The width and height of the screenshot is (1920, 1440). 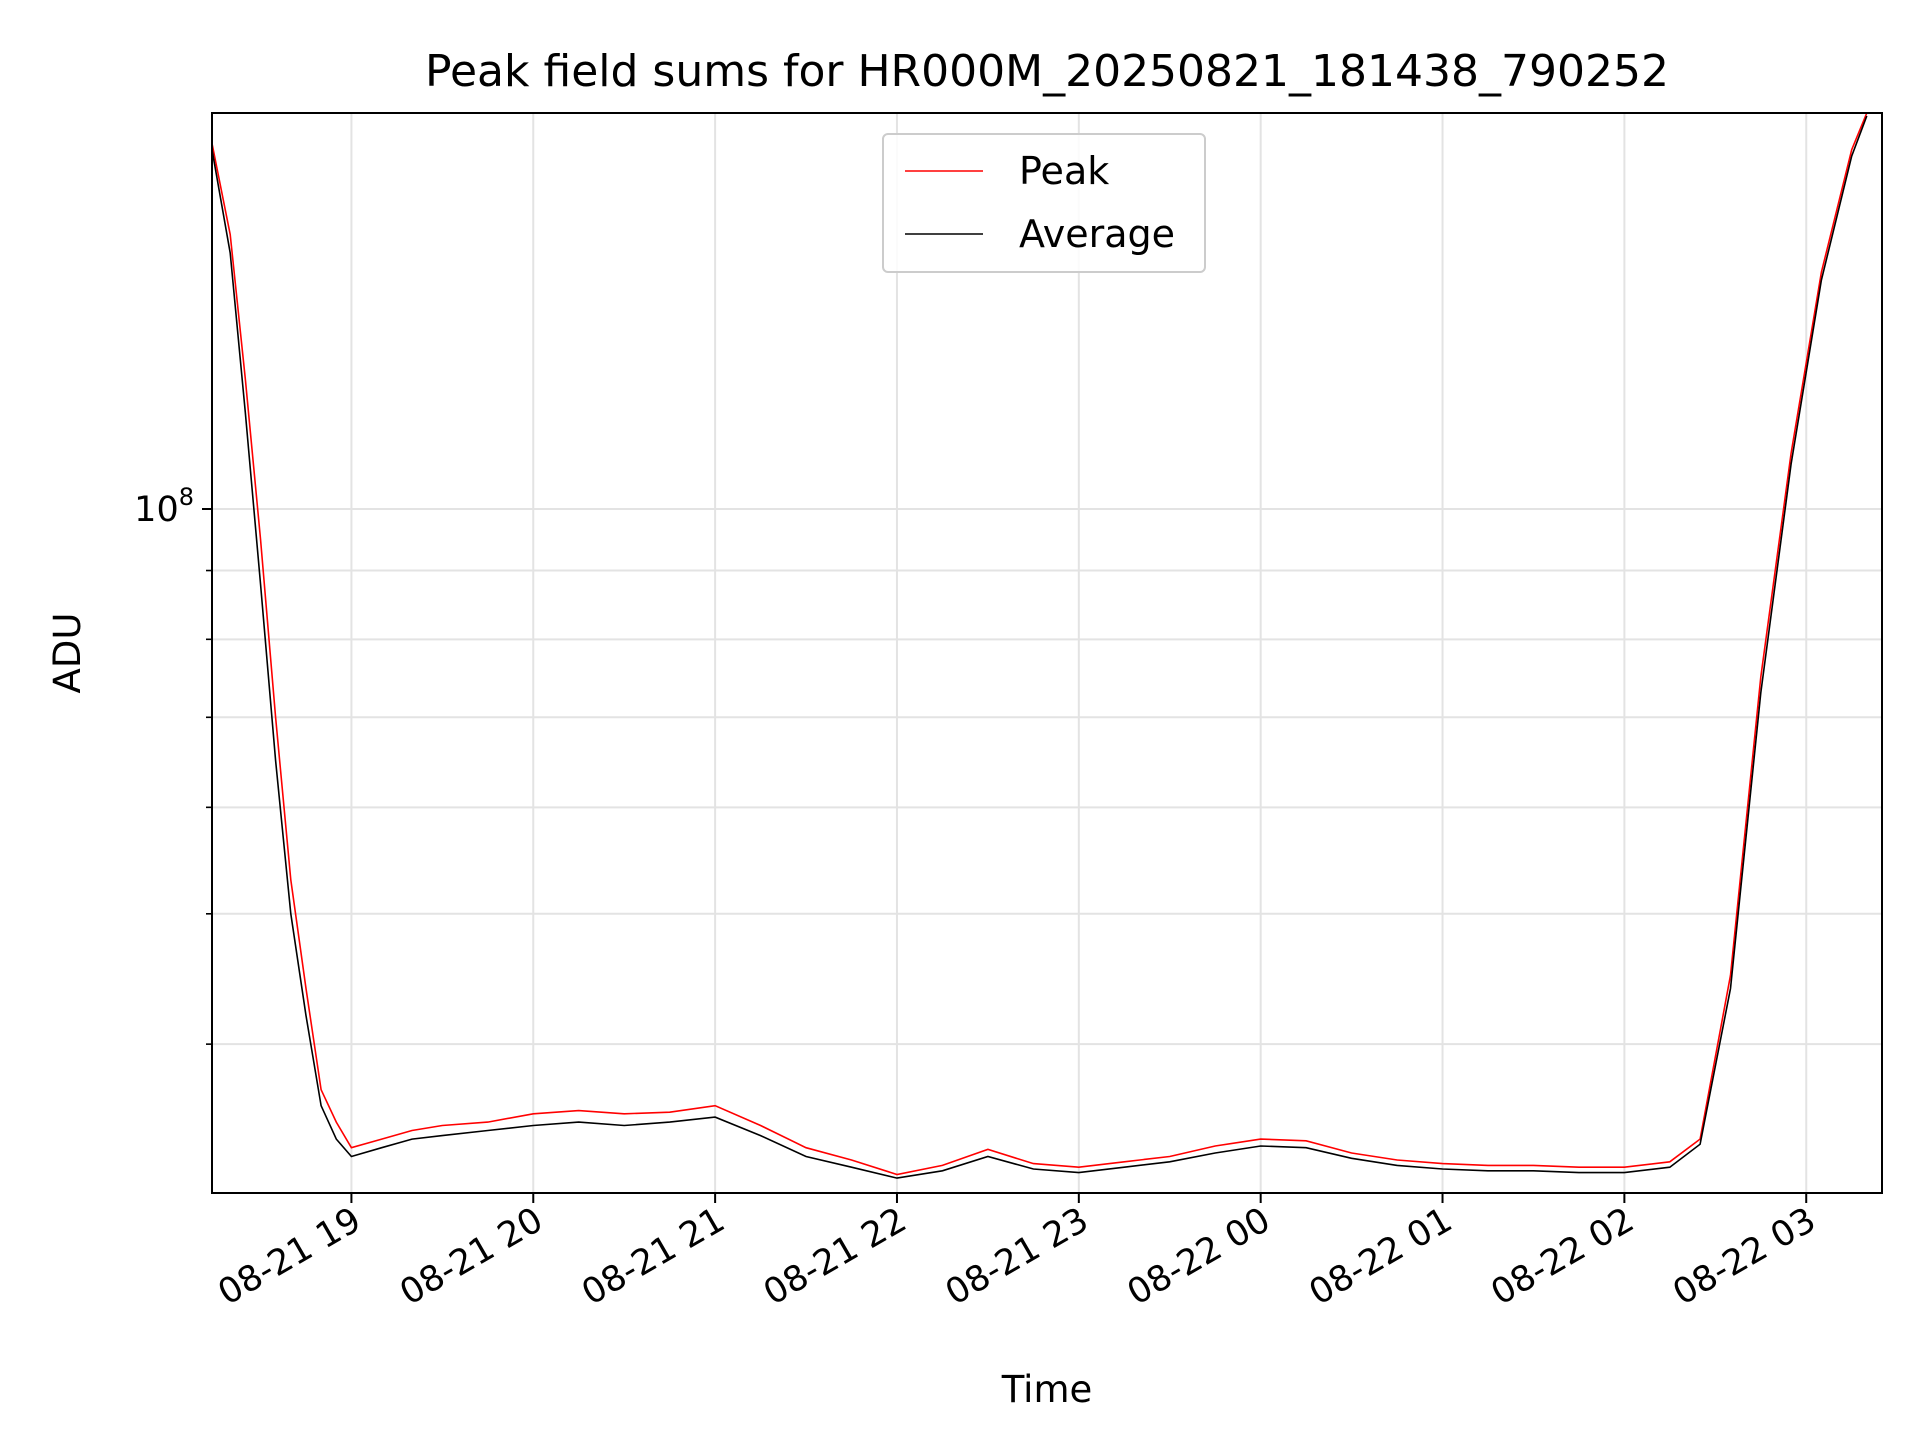 I want to click on x-tick-label: 08-21 23, so click(x=1017, y=1256).